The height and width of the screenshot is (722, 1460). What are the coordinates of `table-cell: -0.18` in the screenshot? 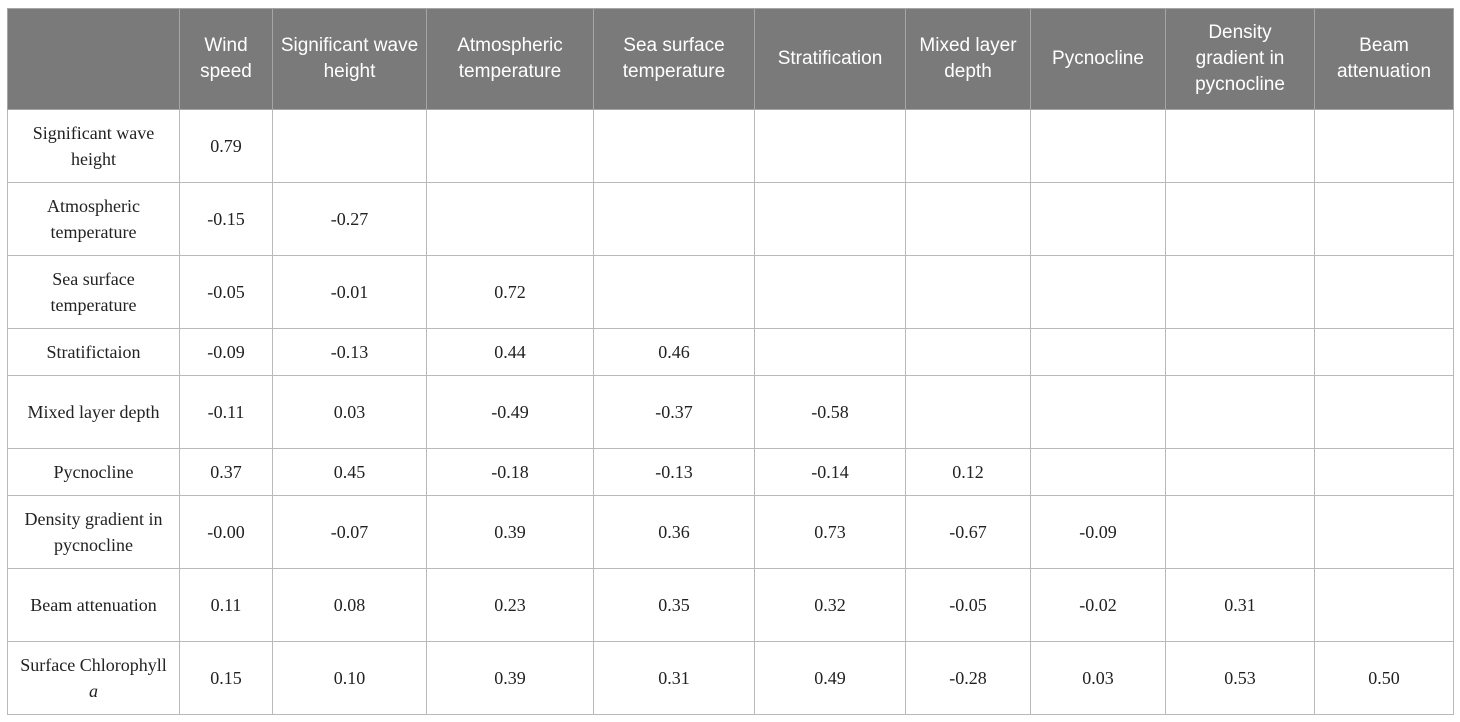 It's located at (510, 472).